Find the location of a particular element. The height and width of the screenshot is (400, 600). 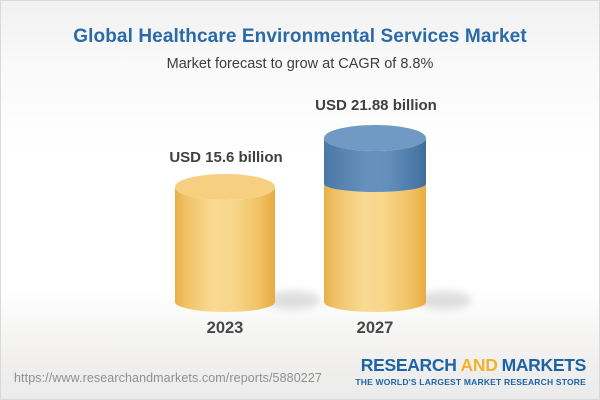

logo-word-markets: MARKETS is located at coordinates (544, 365).